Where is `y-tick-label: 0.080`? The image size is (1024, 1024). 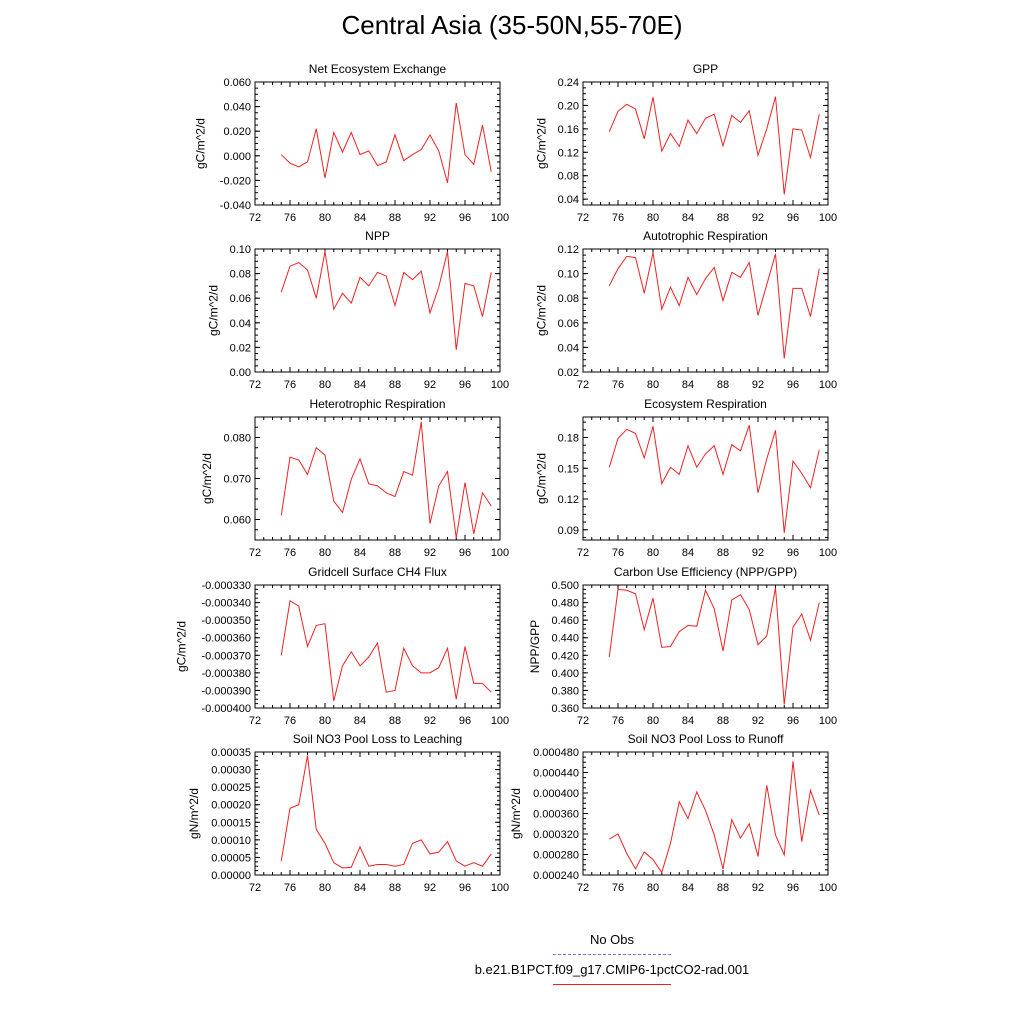
y-tick-label: 0.080 is located at coordinates (237, 439).